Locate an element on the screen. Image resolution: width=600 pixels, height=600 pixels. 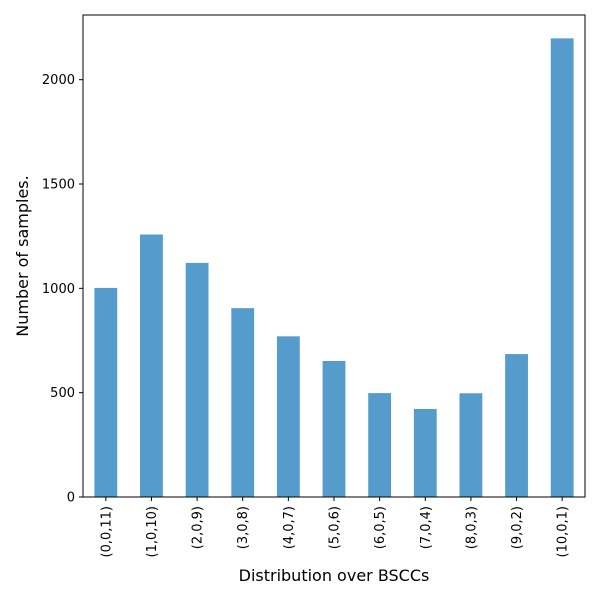
x-tick-label: (7,0,4) is located at coordinates (426, 527).